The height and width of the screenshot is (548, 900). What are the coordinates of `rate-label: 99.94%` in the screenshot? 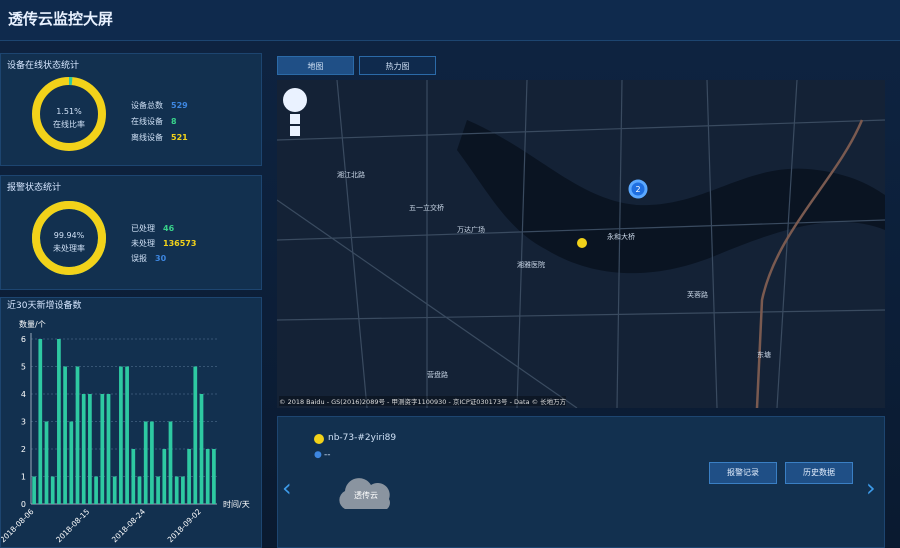 It's located at (69, 235).